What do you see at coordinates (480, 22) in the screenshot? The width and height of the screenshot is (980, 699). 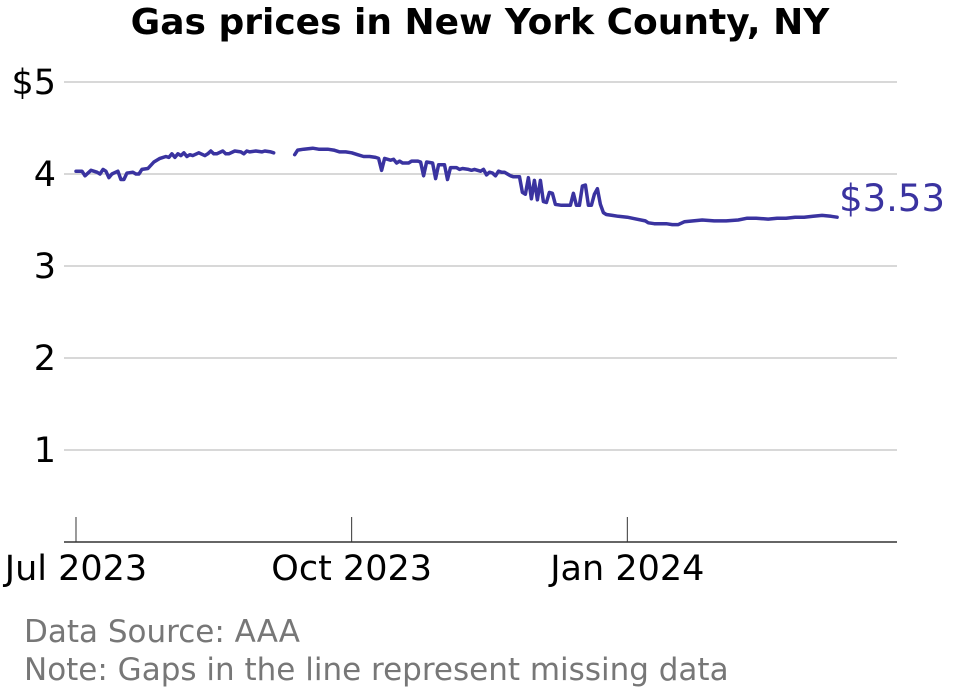 I see `chart-title: Gas prices in New York County, NY` at bounding box center [480, 22].